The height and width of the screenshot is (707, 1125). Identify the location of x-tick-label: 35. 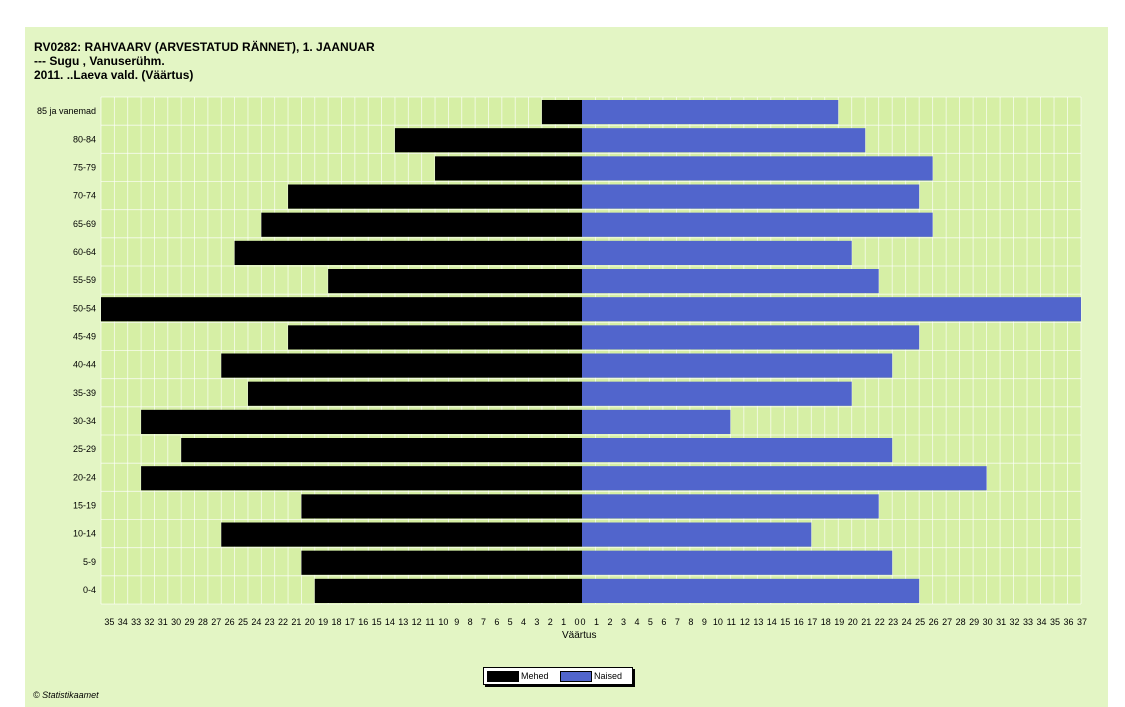
(109, 622).